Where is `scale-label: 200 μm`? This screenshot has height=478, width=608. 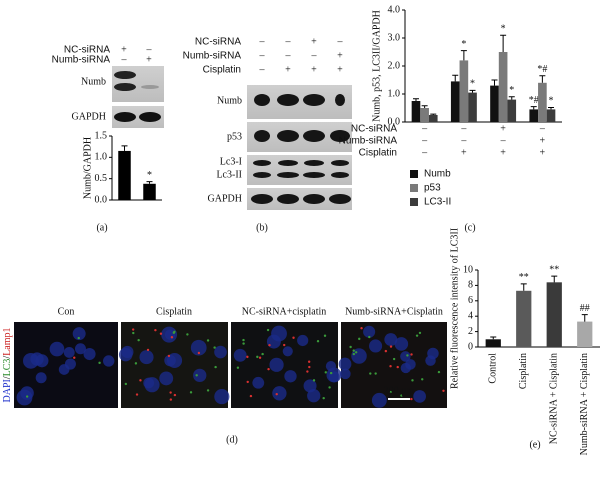 scale-label: 200 μm is located at coordinates (399, 390).